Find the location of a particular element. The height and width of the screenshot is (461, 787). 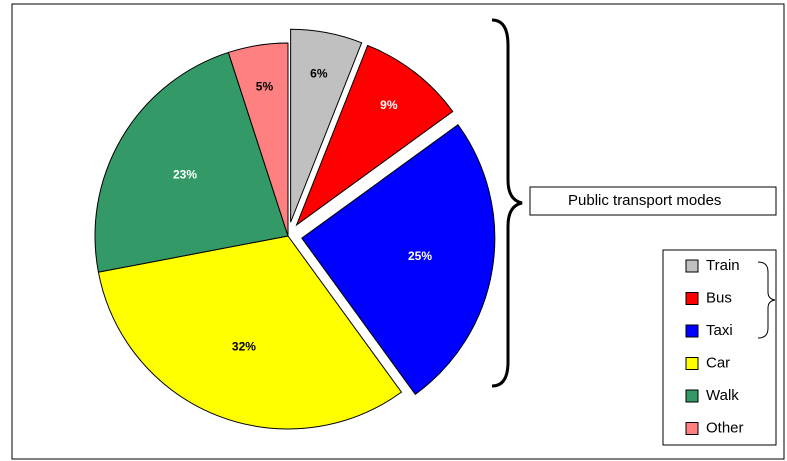

legend is located at coordinates (719, 347).